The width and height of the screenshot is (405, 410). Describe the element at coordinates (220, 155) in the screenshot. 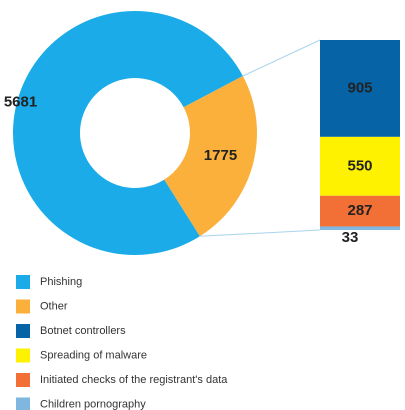

I see `slice-label: 1775` at that location.